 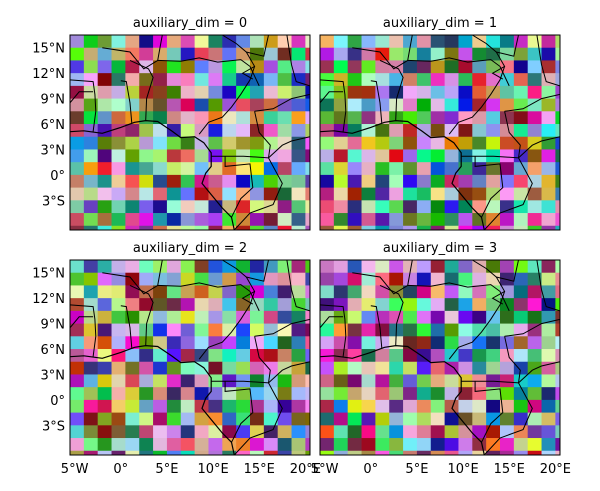 I want to click on y-tick-label: 12°N, so click(x=48, y=299).